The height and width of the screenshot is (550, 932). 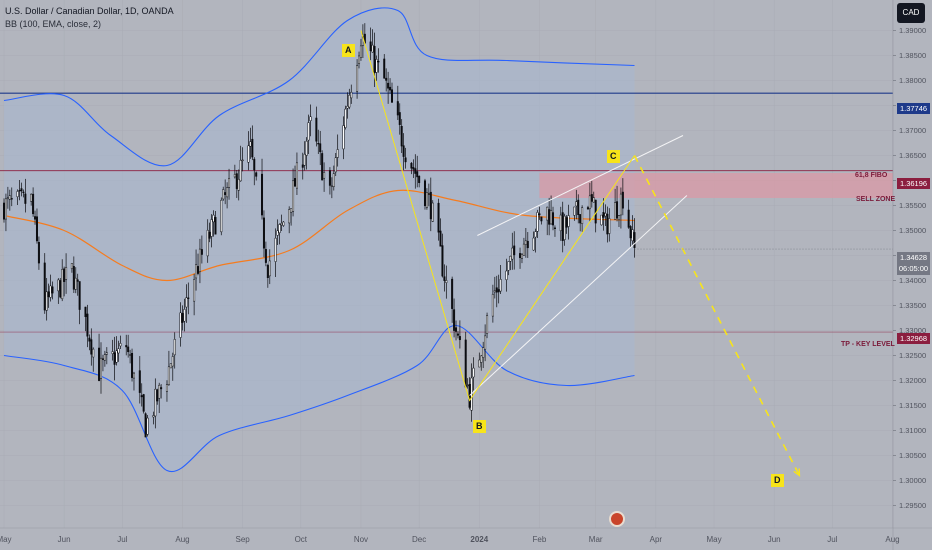 What do you see at coordinates (301, 539) in the screenshot?
I see `time-tick-label: Oct` at bounding box center [301, 539].